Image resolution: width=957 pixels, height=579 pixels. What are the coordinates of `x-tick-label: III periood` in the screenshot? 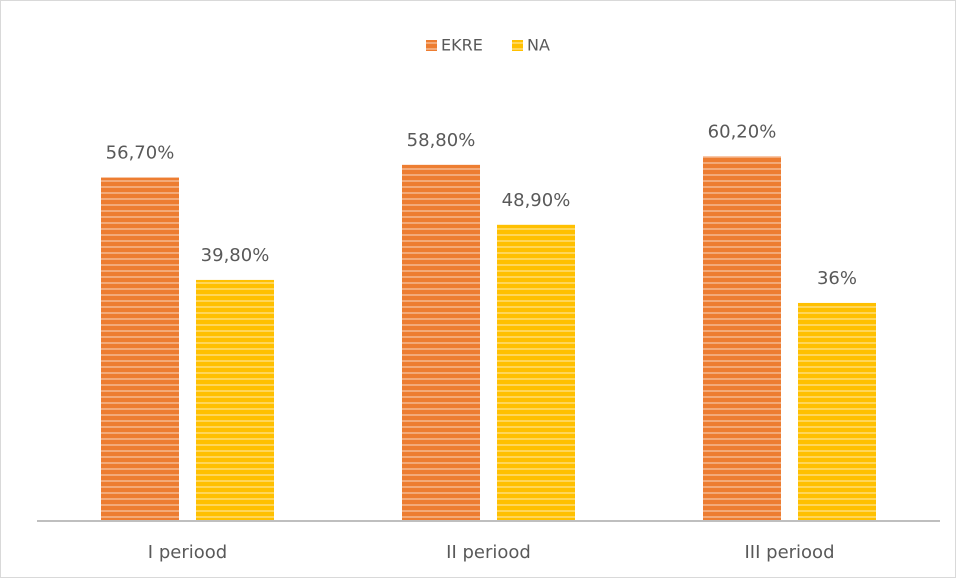 It's located at (790, 552).